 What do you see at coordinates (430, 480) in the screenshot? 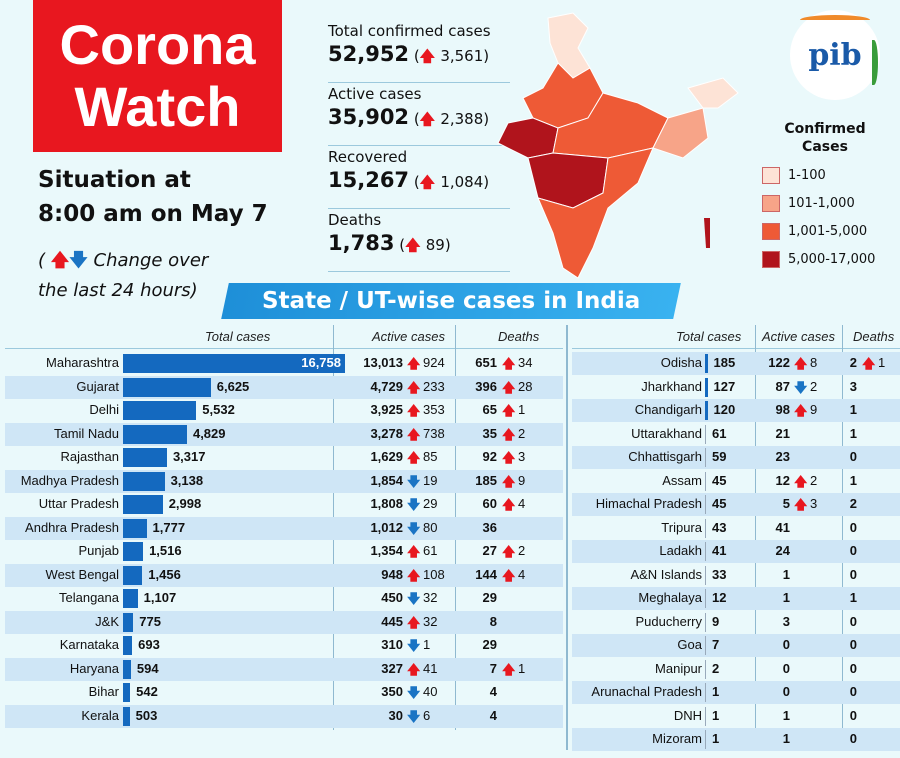
I see `active-change: 19` at bounding box center [430, 480].